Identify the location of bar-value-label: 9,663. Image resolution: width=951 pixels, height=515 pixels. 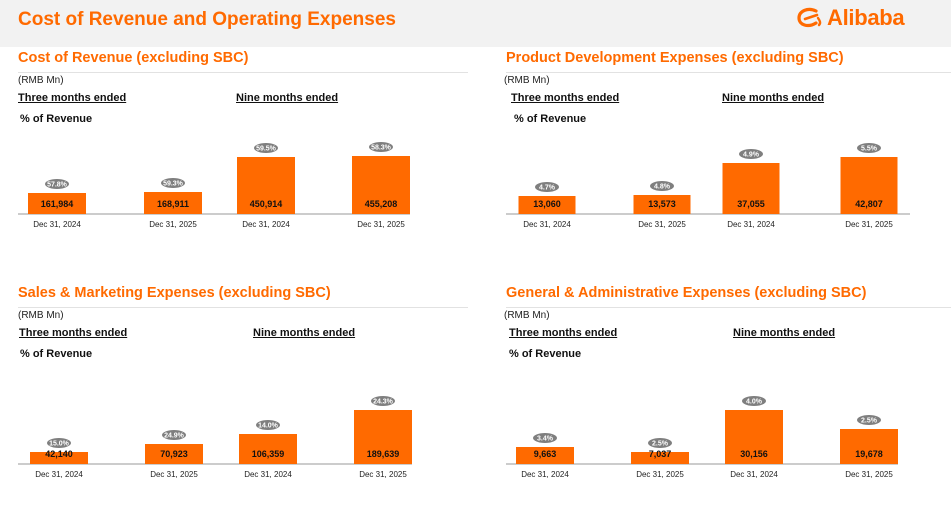
(545, 454).